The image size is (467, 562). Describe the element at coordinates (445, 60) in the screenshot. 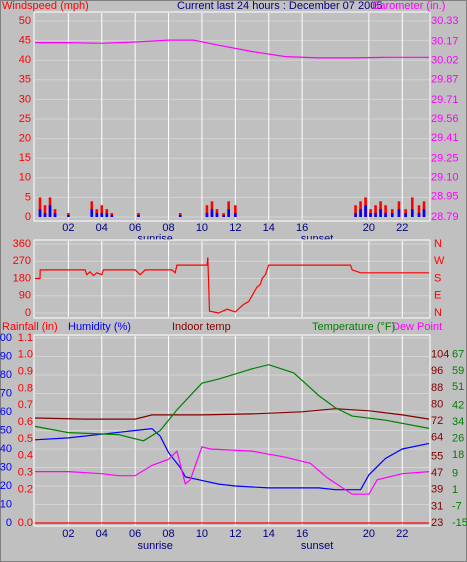

I see `y-tick-label: 30.02` at that location.